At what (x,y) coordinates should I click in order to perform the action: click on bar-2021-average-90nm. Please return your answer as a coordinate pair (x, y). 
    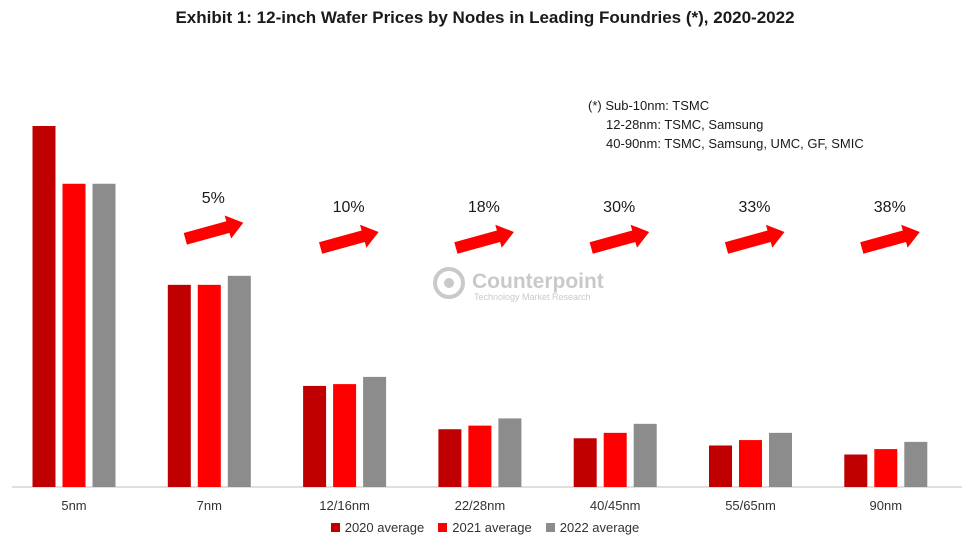
    Looking at the image, I should click on (886, 468).